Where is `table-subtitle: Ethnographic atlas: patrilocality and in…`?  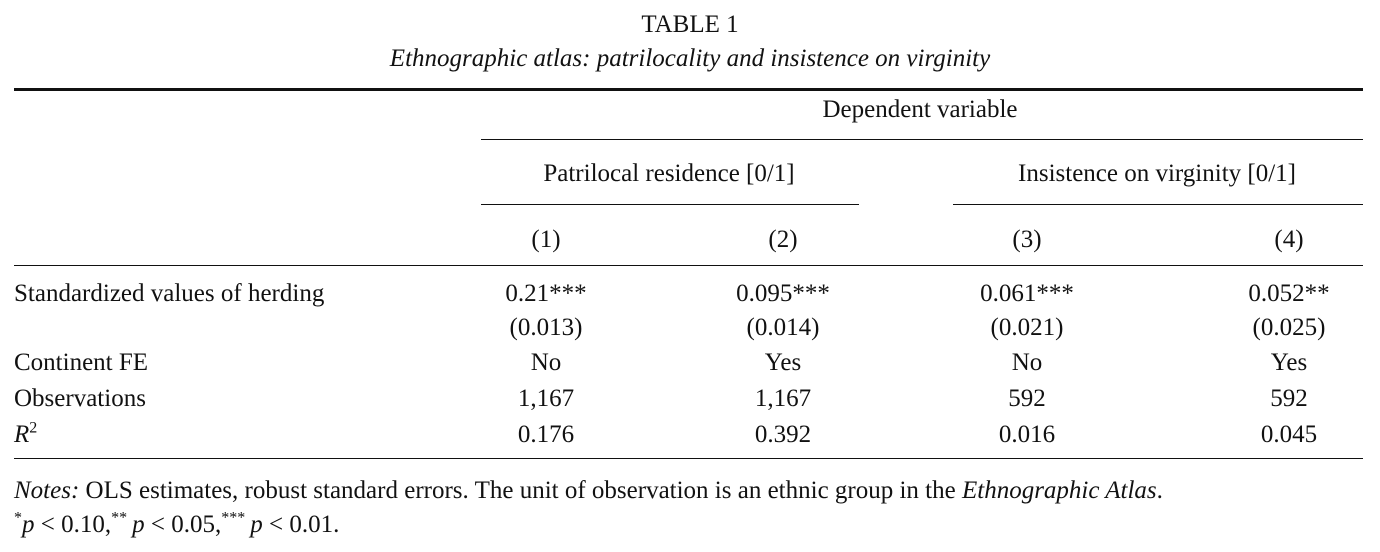
table-subtitle: Ethnographic atlas: patrilocality and in… is located at coordinates (690, 58).